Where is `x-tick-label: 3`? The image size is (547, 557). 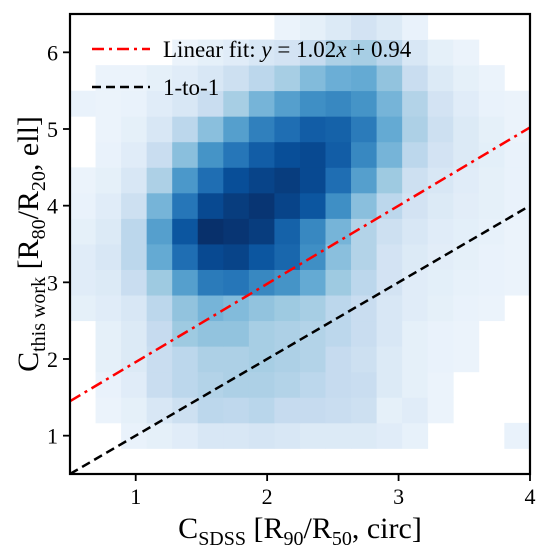 x-tick-label: 3 is located at coordinates (398, 496).